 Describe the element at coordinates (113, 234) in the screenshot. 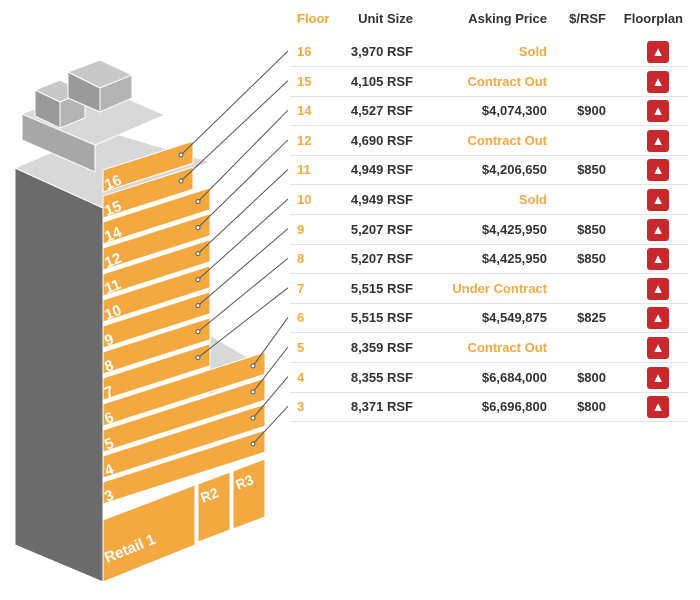

I see `floor-label: 14` at that location.